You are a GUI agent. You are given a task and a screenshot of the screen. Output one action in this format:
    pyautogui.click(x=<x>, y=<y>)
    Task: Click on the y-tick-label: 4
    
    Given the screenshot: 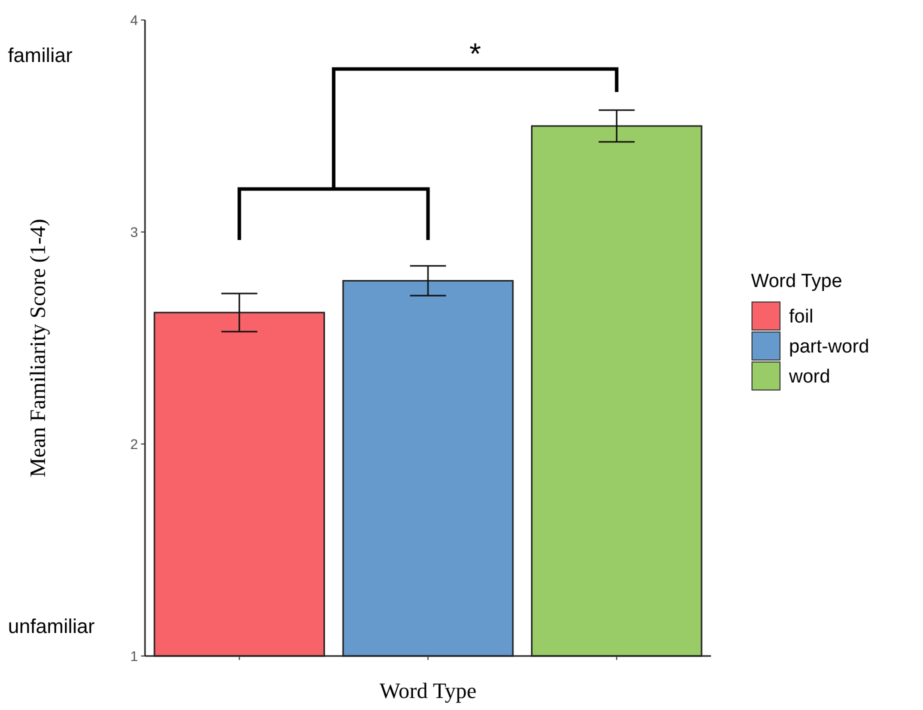 What is the action you would take?
    pyautogui.click(x=134, y=20)
    